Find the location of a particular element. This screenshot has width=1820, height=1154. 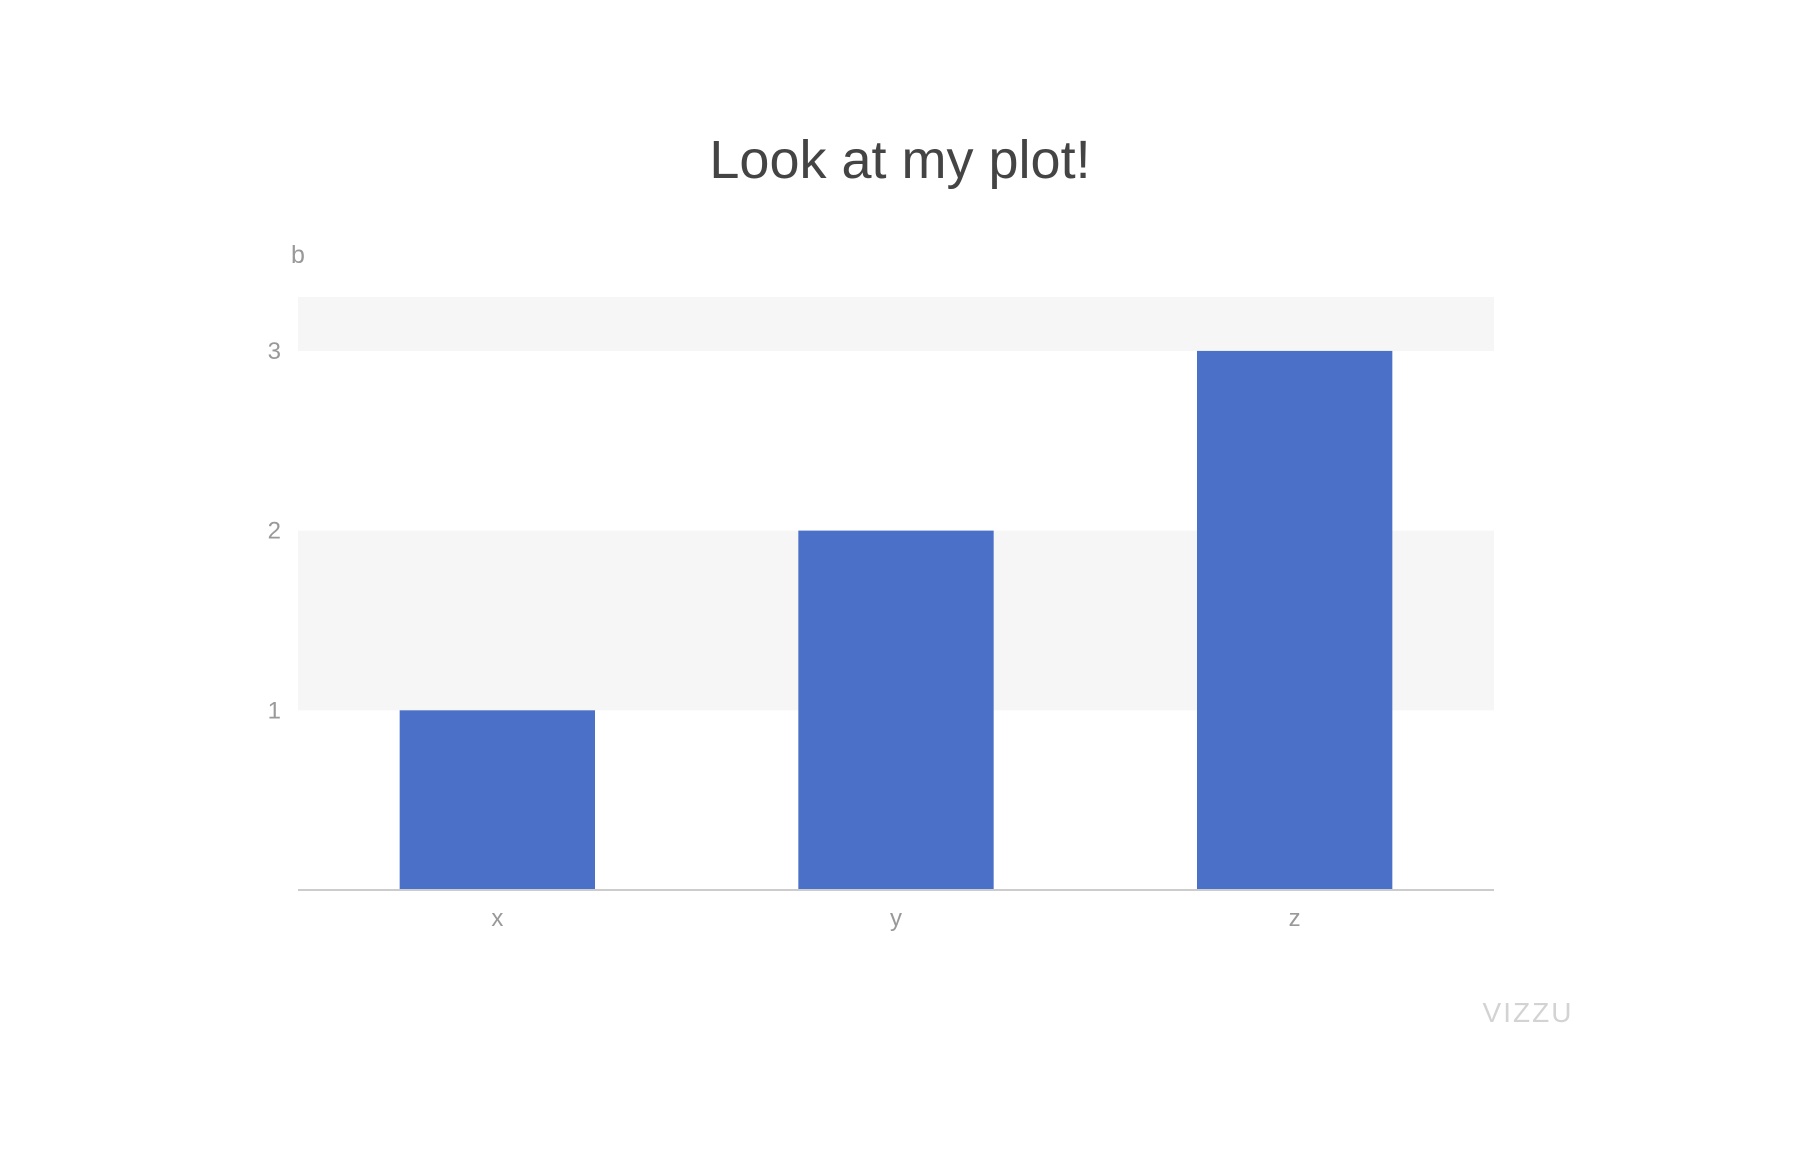

x-tick-label: y is located at coordinates (896, 918).